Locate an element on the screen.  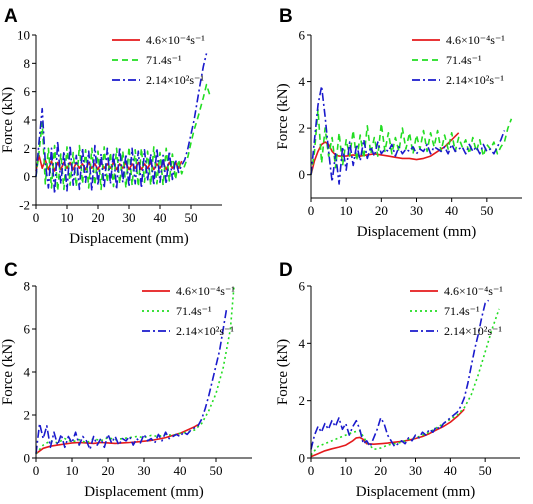
y-tick-label: -2 is located at coordinates (24, 205).